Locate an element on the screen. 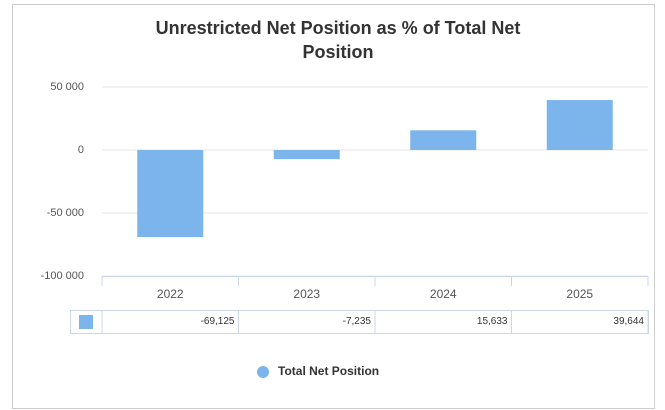 The width and height of the screenshot is (665, 410). legend-symbol is located at coordinates (263, 372).